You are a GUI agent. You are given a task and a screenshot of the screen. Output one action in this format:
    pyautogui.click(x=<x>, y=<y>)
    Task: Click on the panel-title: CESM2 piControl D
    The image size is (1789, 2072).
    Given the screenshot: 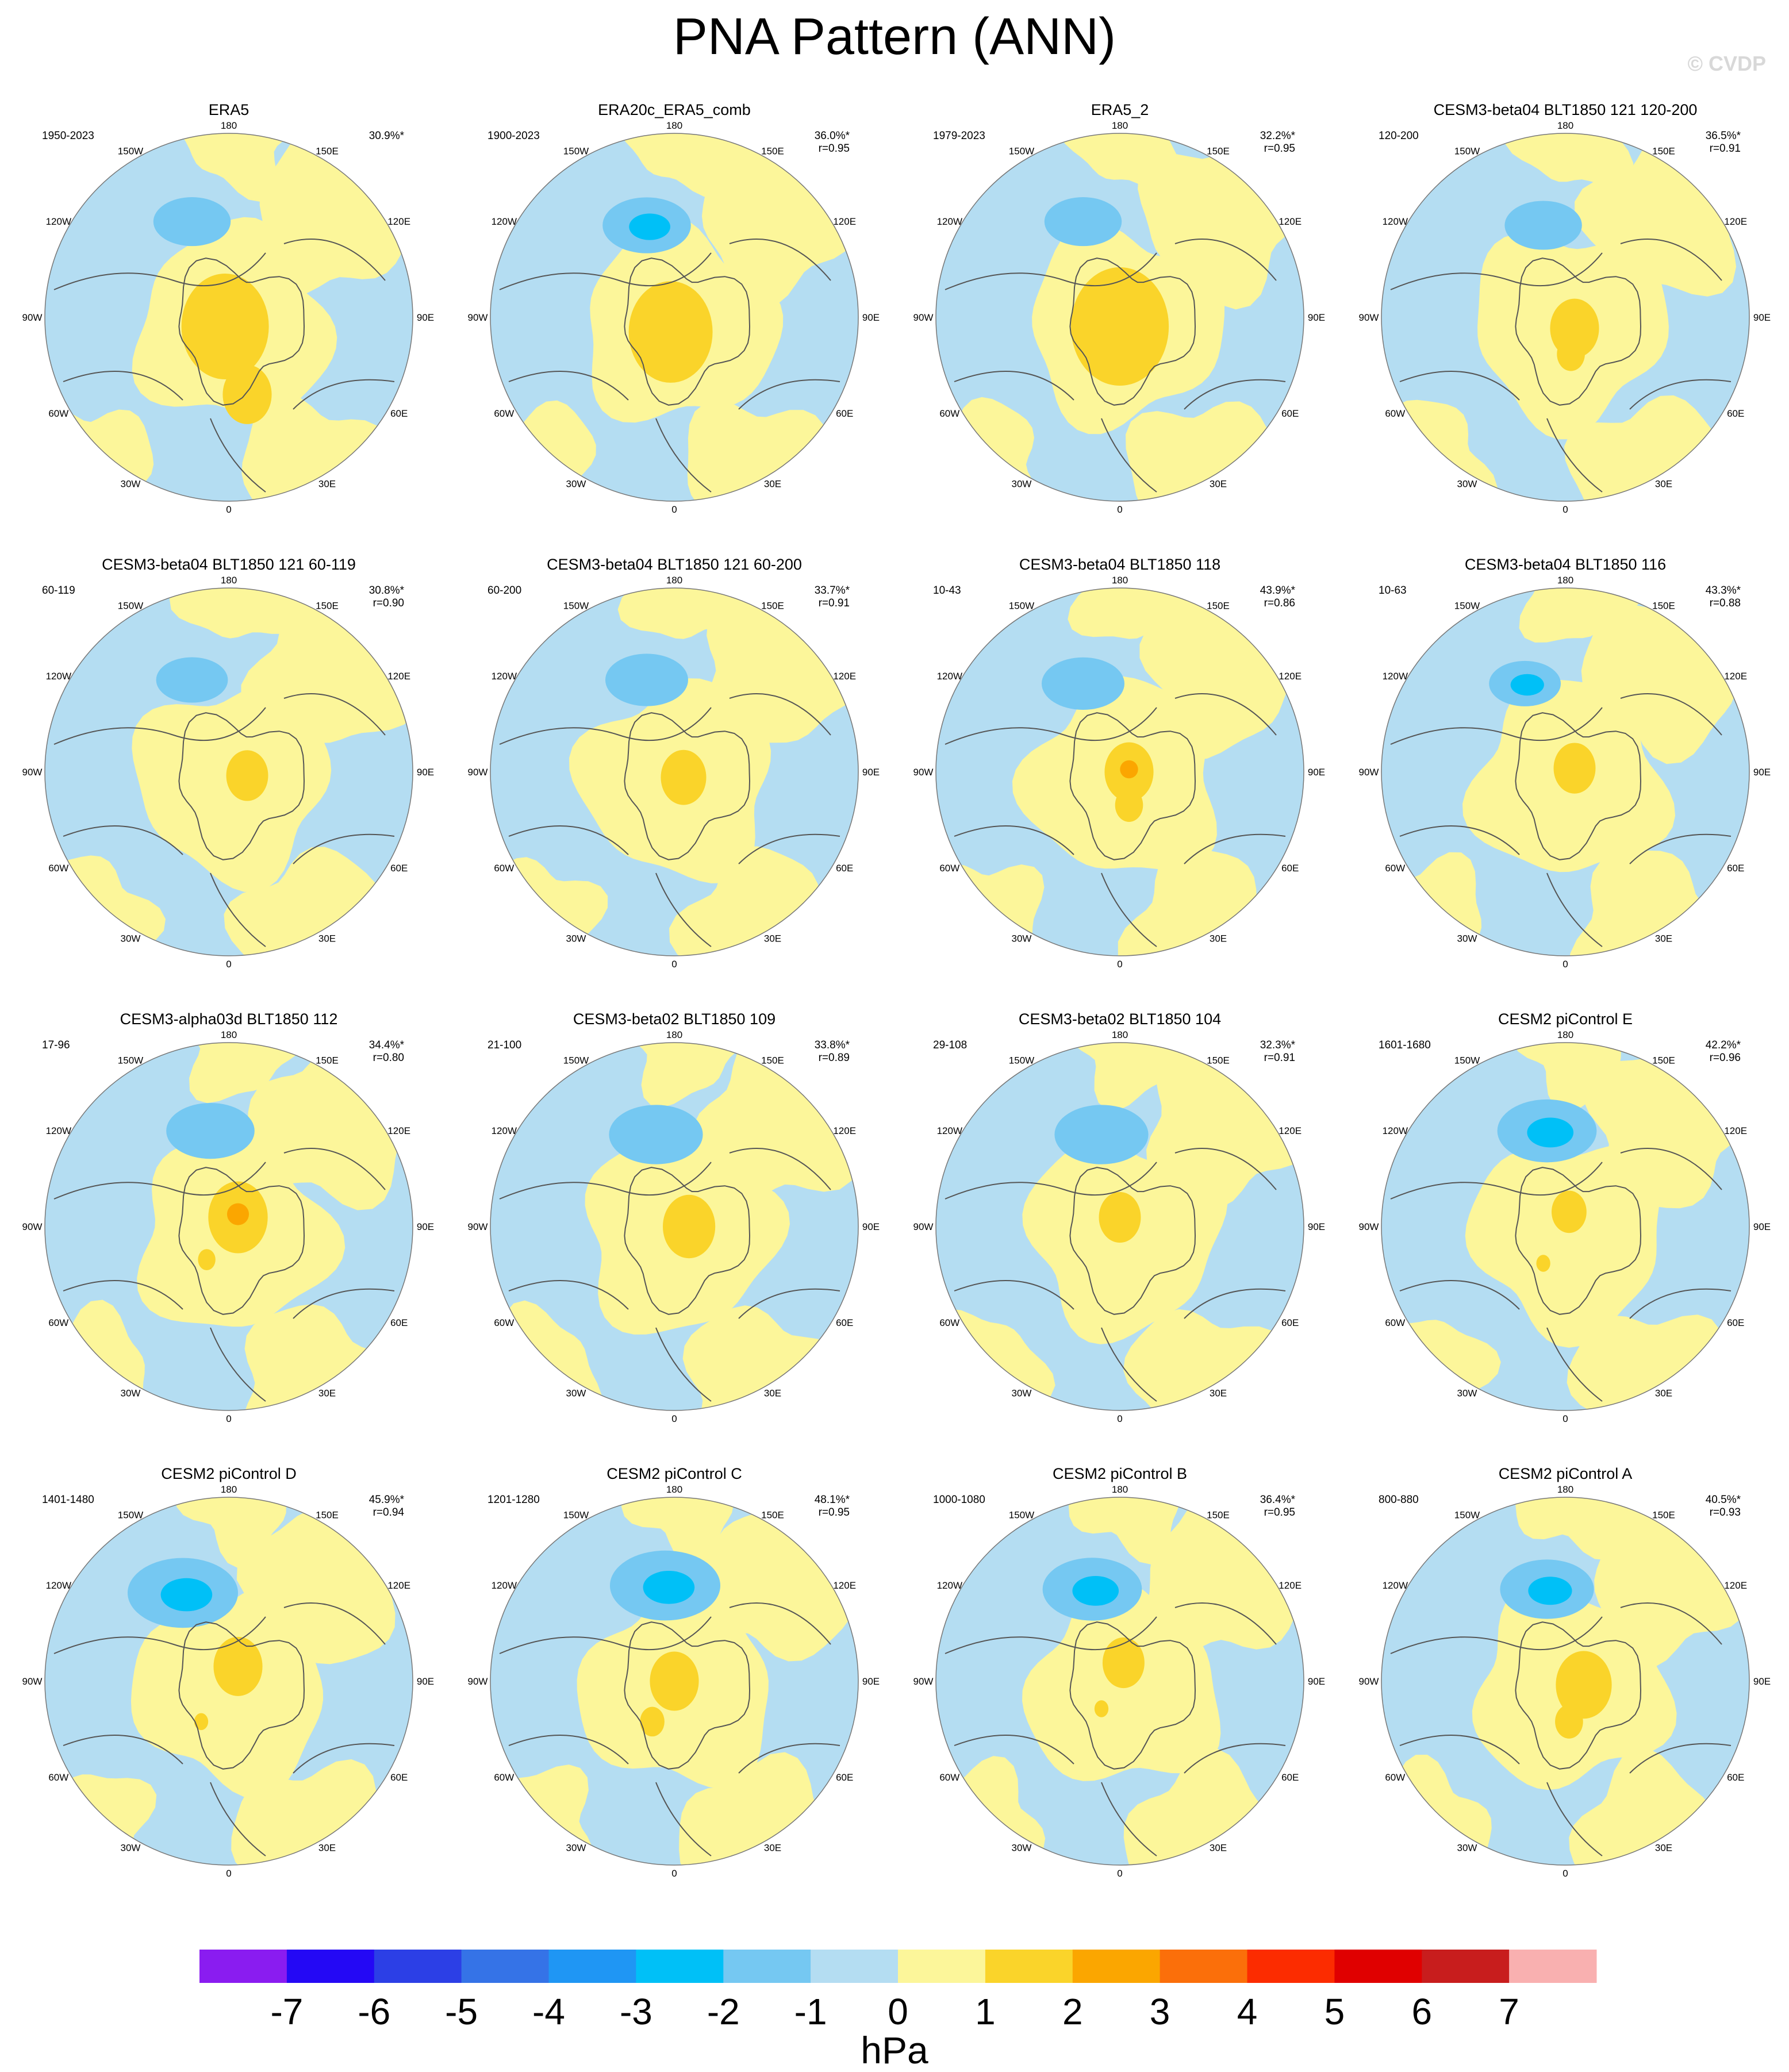 What is the action you would take?
    pyautogui.click(x=229, y=1473)
    